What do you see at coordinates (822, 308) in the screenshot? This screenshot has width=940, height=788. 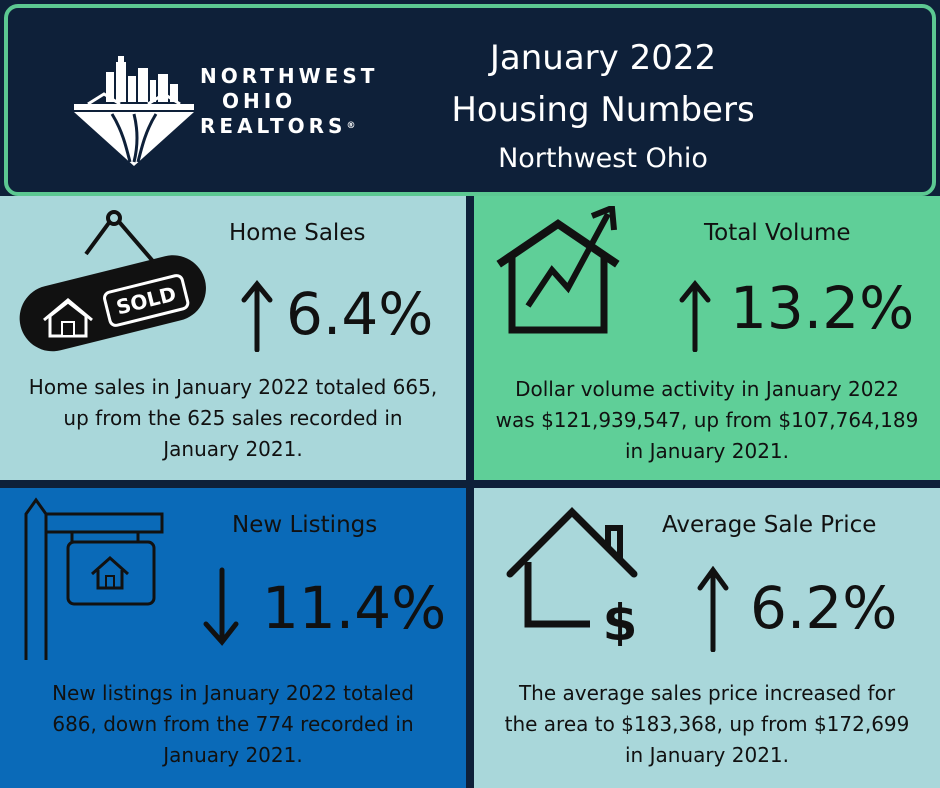 I see `total-volume-change: 13.2%` at bounding box center [822, 308].